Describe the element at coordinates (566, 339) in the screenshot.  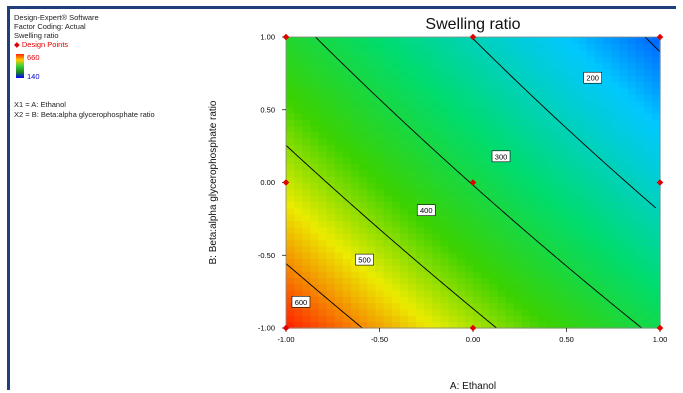
I see `x-tick-label: 0.50` at that location.